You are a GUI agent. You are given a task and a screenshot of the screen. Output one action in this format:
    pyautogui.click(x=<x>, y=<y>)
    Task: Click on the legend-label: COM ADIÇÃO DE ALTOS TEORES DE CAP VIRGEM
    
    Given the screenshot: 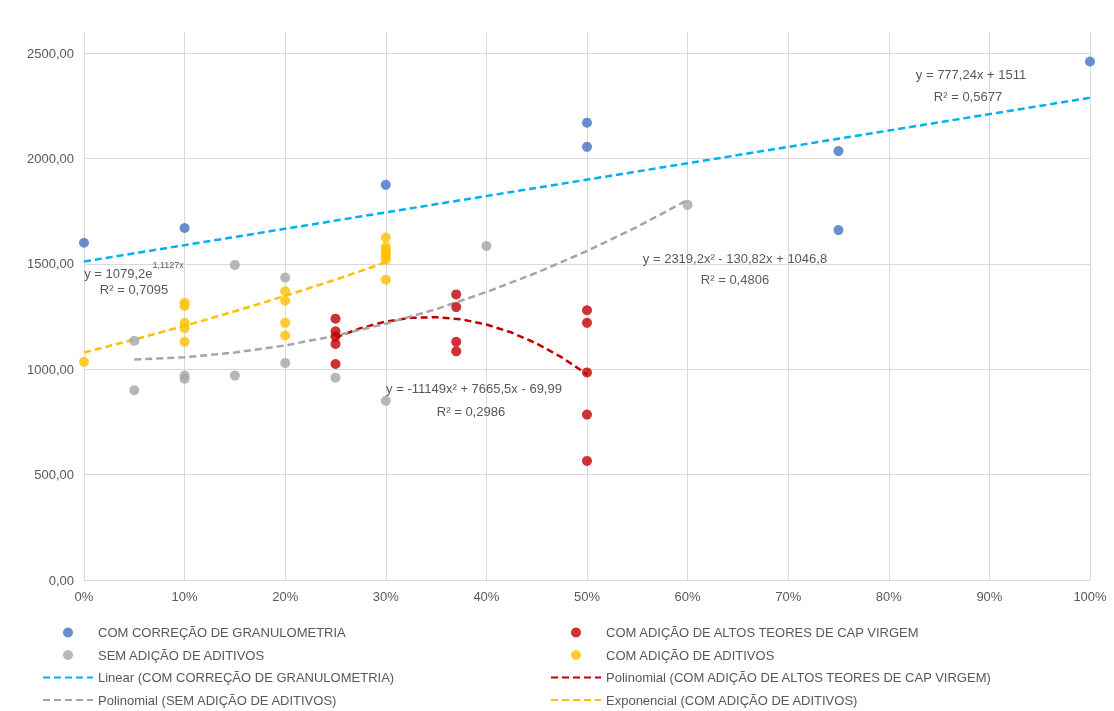 What is the action you would take?
    pyautogui.click(x=762, y=632)
    